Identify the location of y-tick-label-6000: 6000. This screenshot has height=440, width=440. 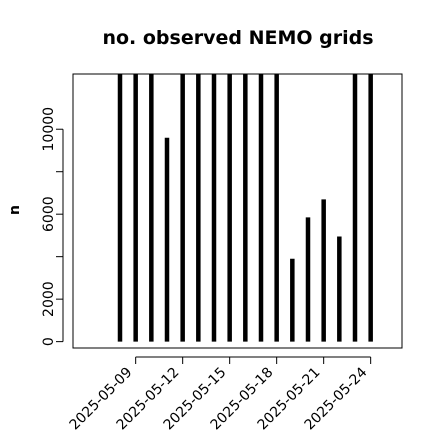
(49, 214).